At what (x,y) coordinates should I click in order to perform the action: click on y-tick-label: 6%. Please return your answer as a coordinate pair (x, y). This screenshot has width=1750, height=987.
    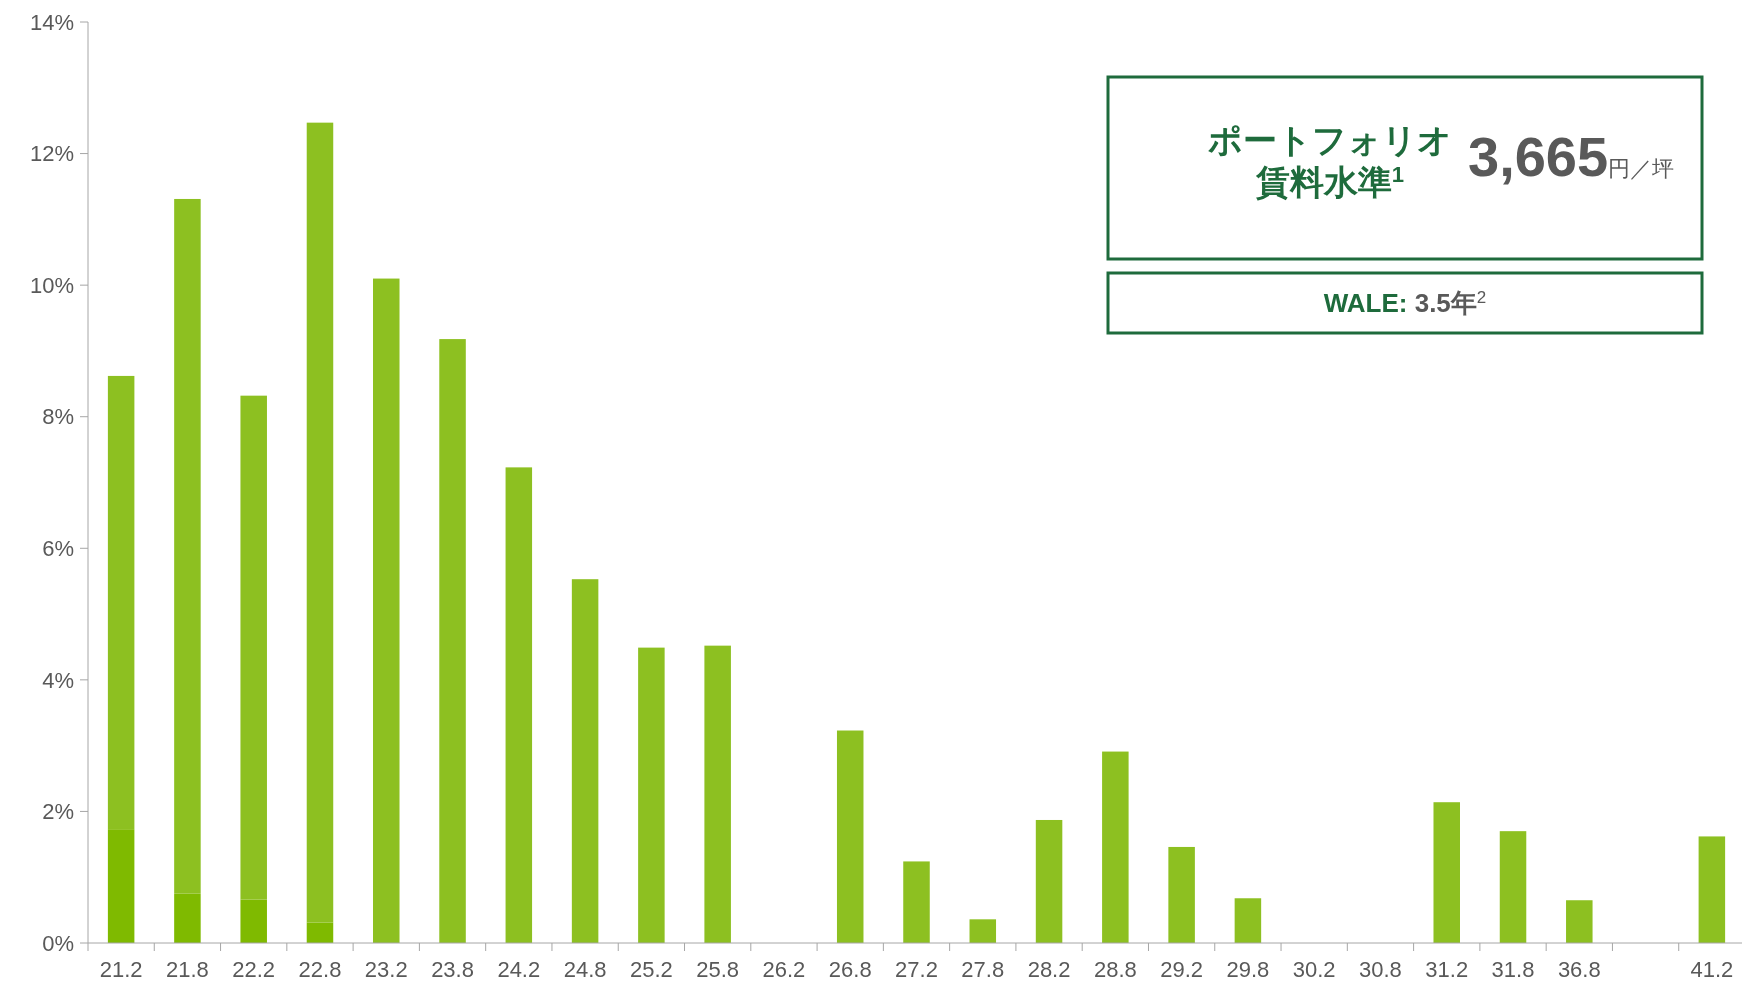
    Looking at the image, I should click on (58, 548).